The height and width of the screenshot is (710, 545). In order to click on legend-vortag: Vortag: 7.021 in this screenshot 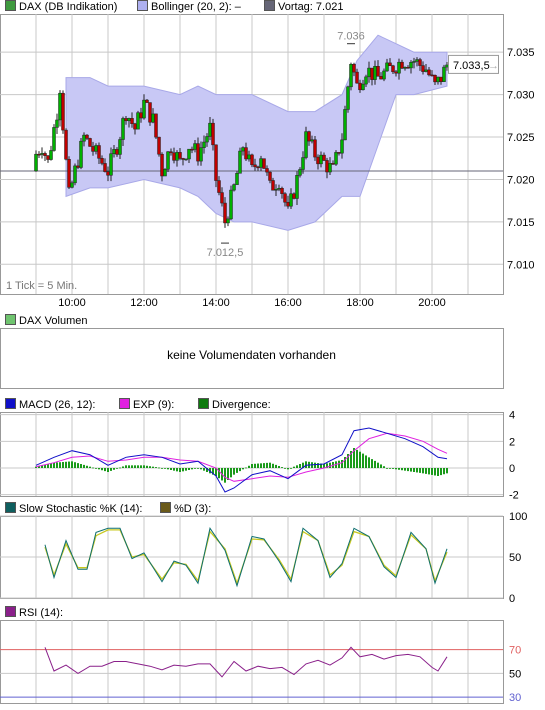, I will do `click(303, 7)`.